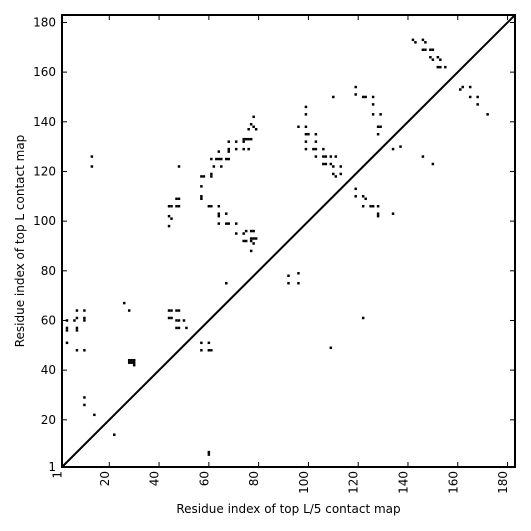  What do you see at coordinates (44, 22) in the screenshot?
I see `y-tick-label: 180` at bounding box center [44, 22].